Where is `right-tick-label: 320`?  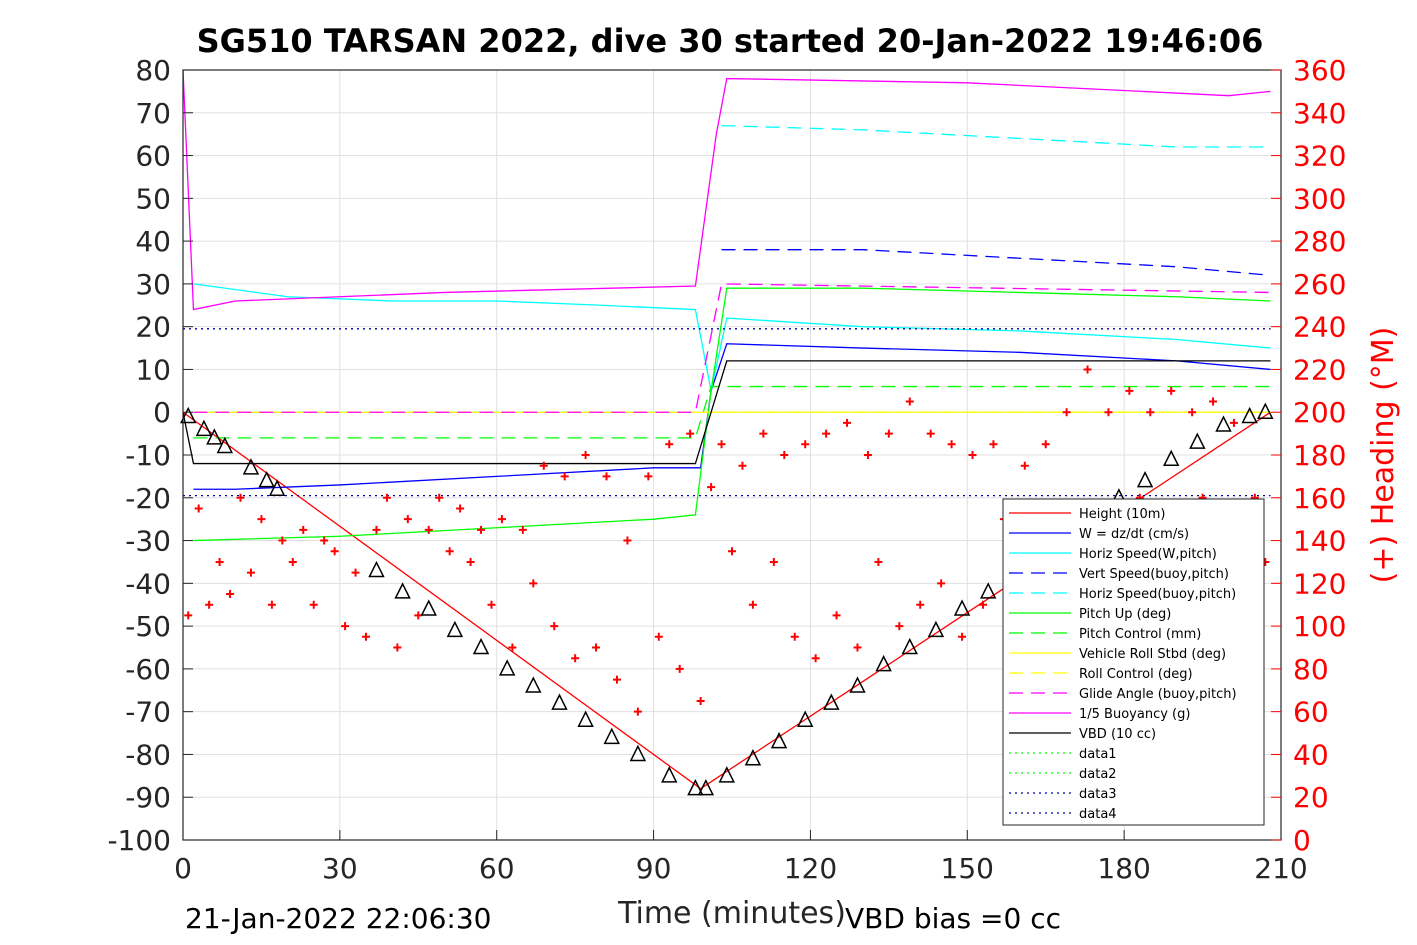 right-tick-label: 320 is located at coordinates (1319, 156).